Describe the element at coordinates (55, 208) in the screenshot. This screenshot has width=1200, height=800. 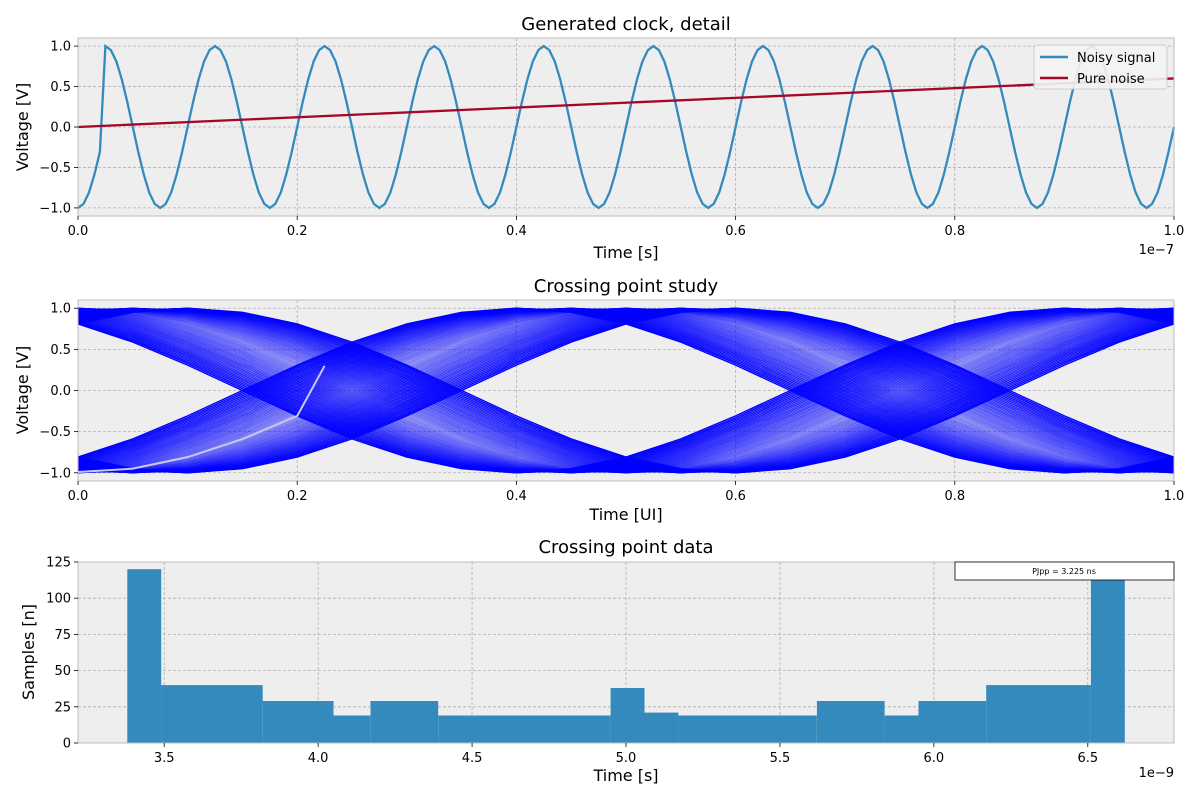
I see `c0-y-tick-label: −1.0` at that location.